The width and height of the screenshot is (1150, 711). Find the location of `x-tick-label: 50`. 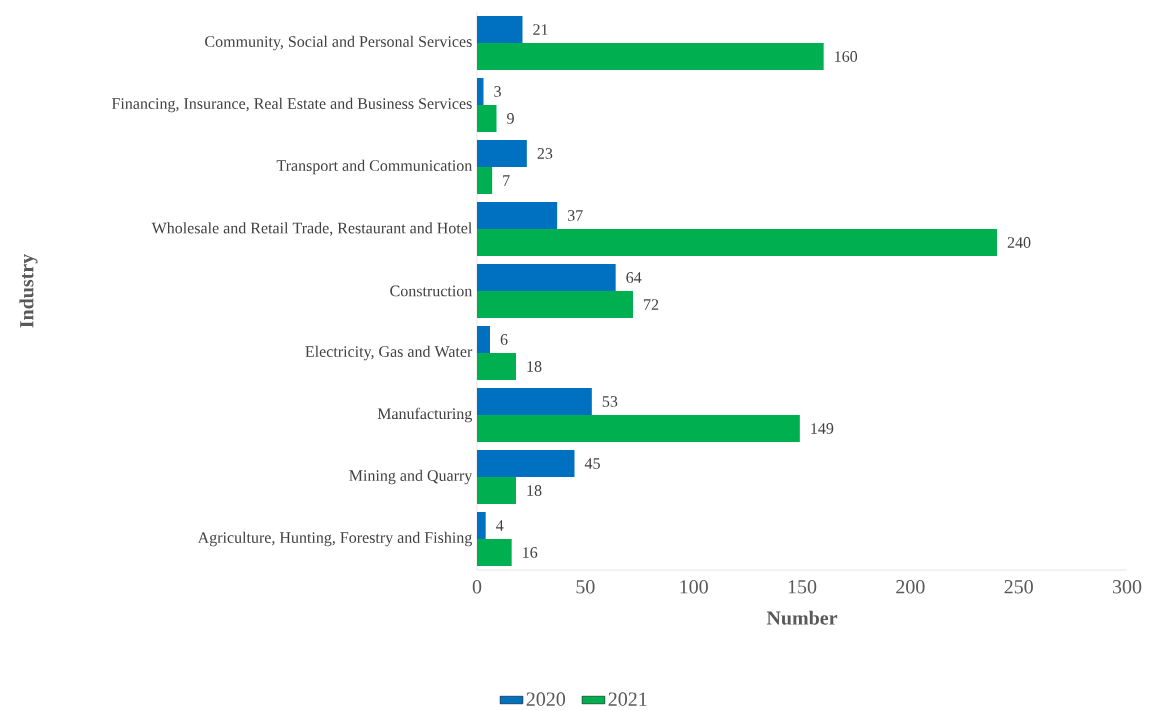

x-tick-label: 50 is located at coordinates (585, 587).